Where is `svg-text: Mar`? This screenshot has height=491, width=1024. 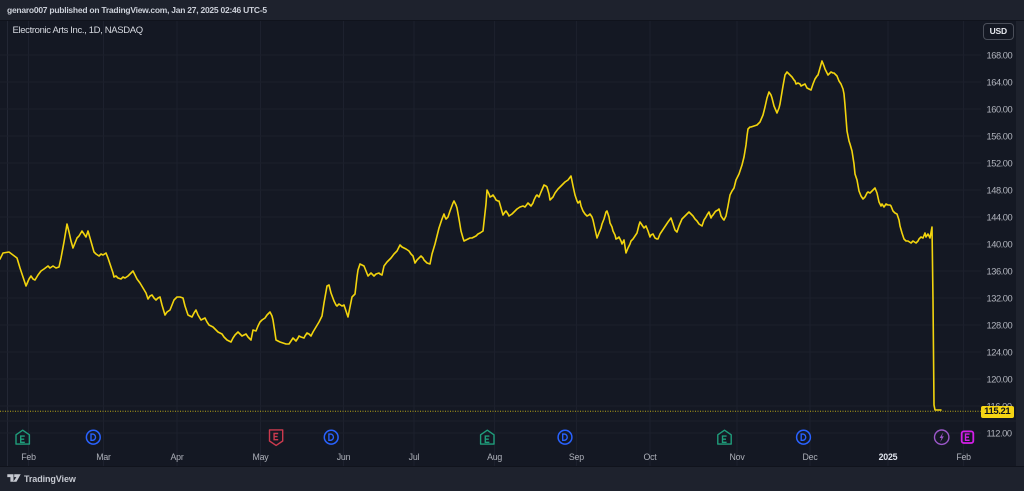
svg-text: Mar is located at coordinates (103, 457).